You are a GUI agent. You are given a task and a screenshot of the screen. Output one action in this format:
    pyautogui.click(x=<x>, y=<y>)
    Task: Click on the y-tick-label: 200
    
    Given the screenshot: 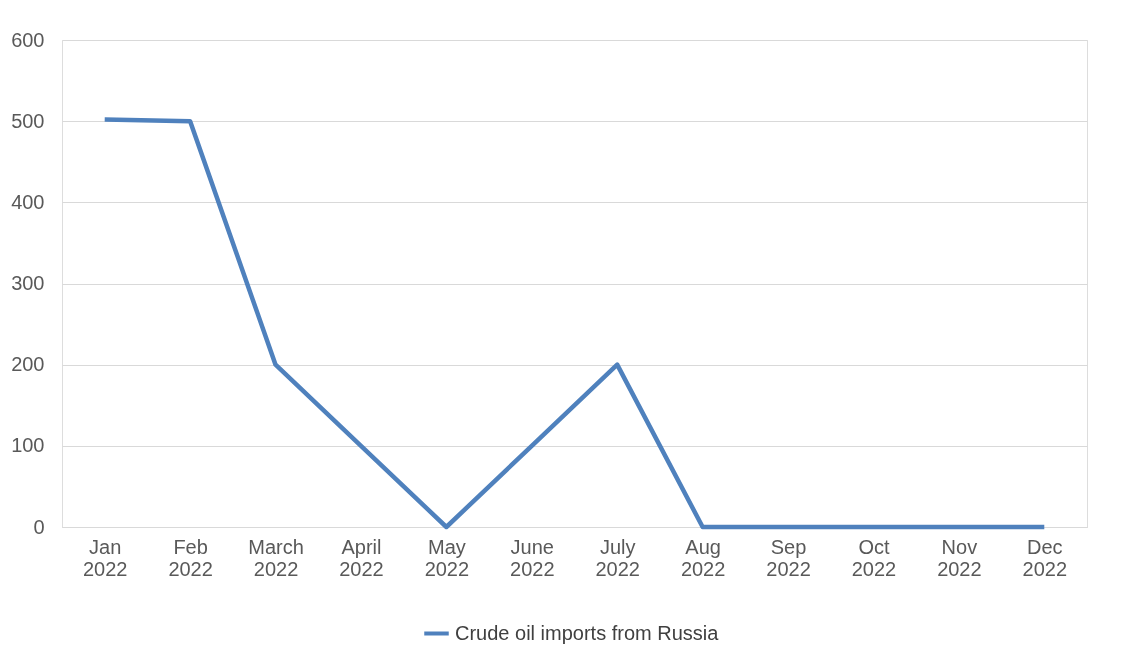 What is the action you would take?
    pyautogui.click(x=28, y=364)
    